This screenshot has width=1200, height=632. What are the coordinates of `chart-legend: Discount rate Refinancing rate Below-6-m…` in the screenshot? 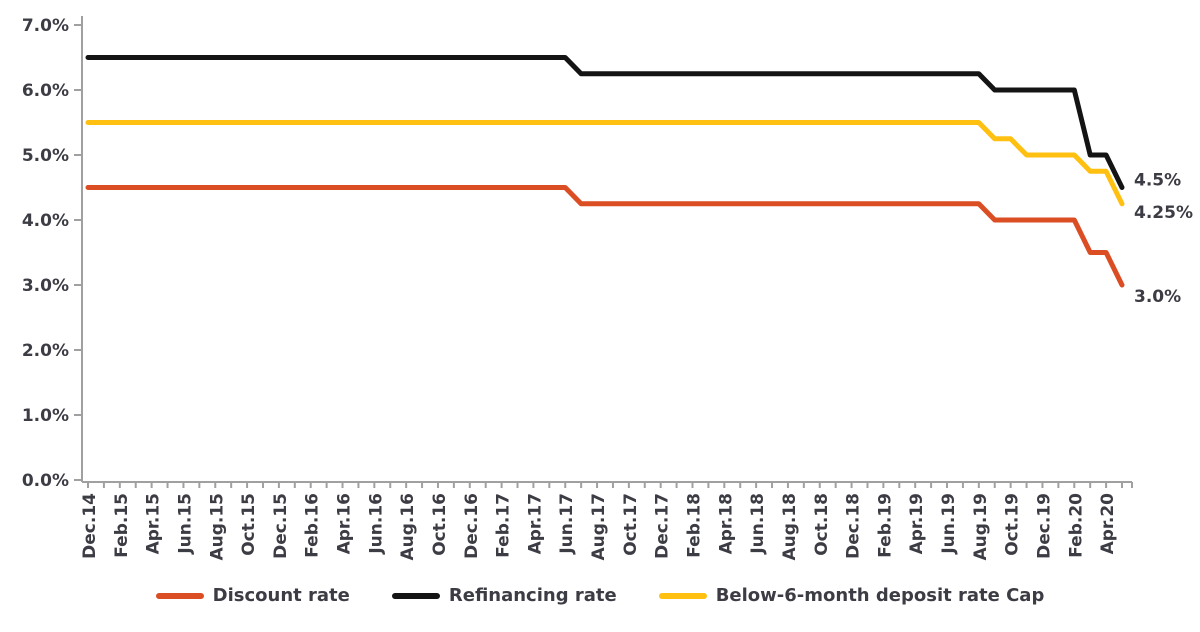 It's located at (600, 595).